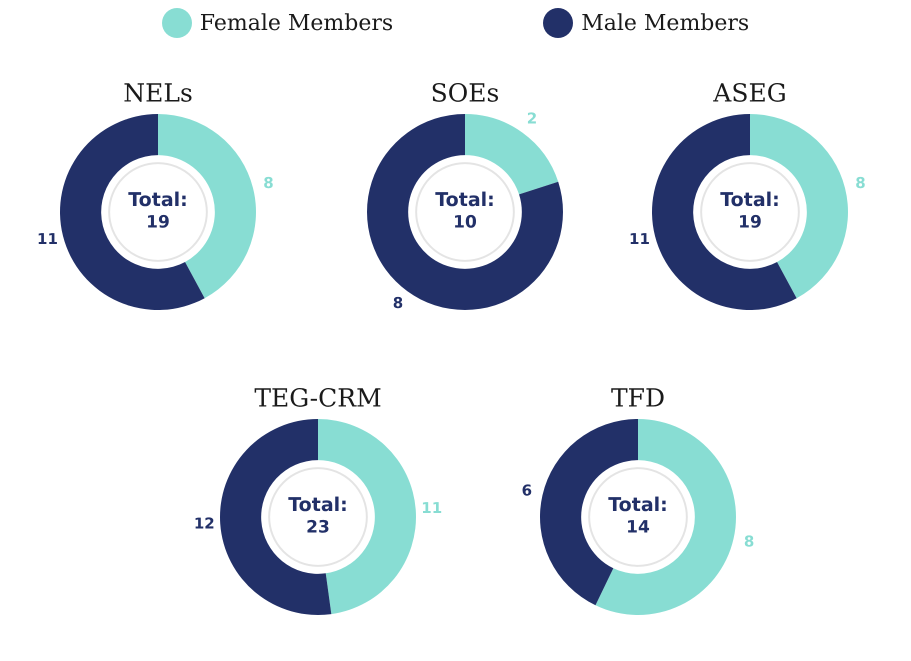 This screenshot has width=911, height=661. I want to click on chart-title: TFD, so click(638, 398).